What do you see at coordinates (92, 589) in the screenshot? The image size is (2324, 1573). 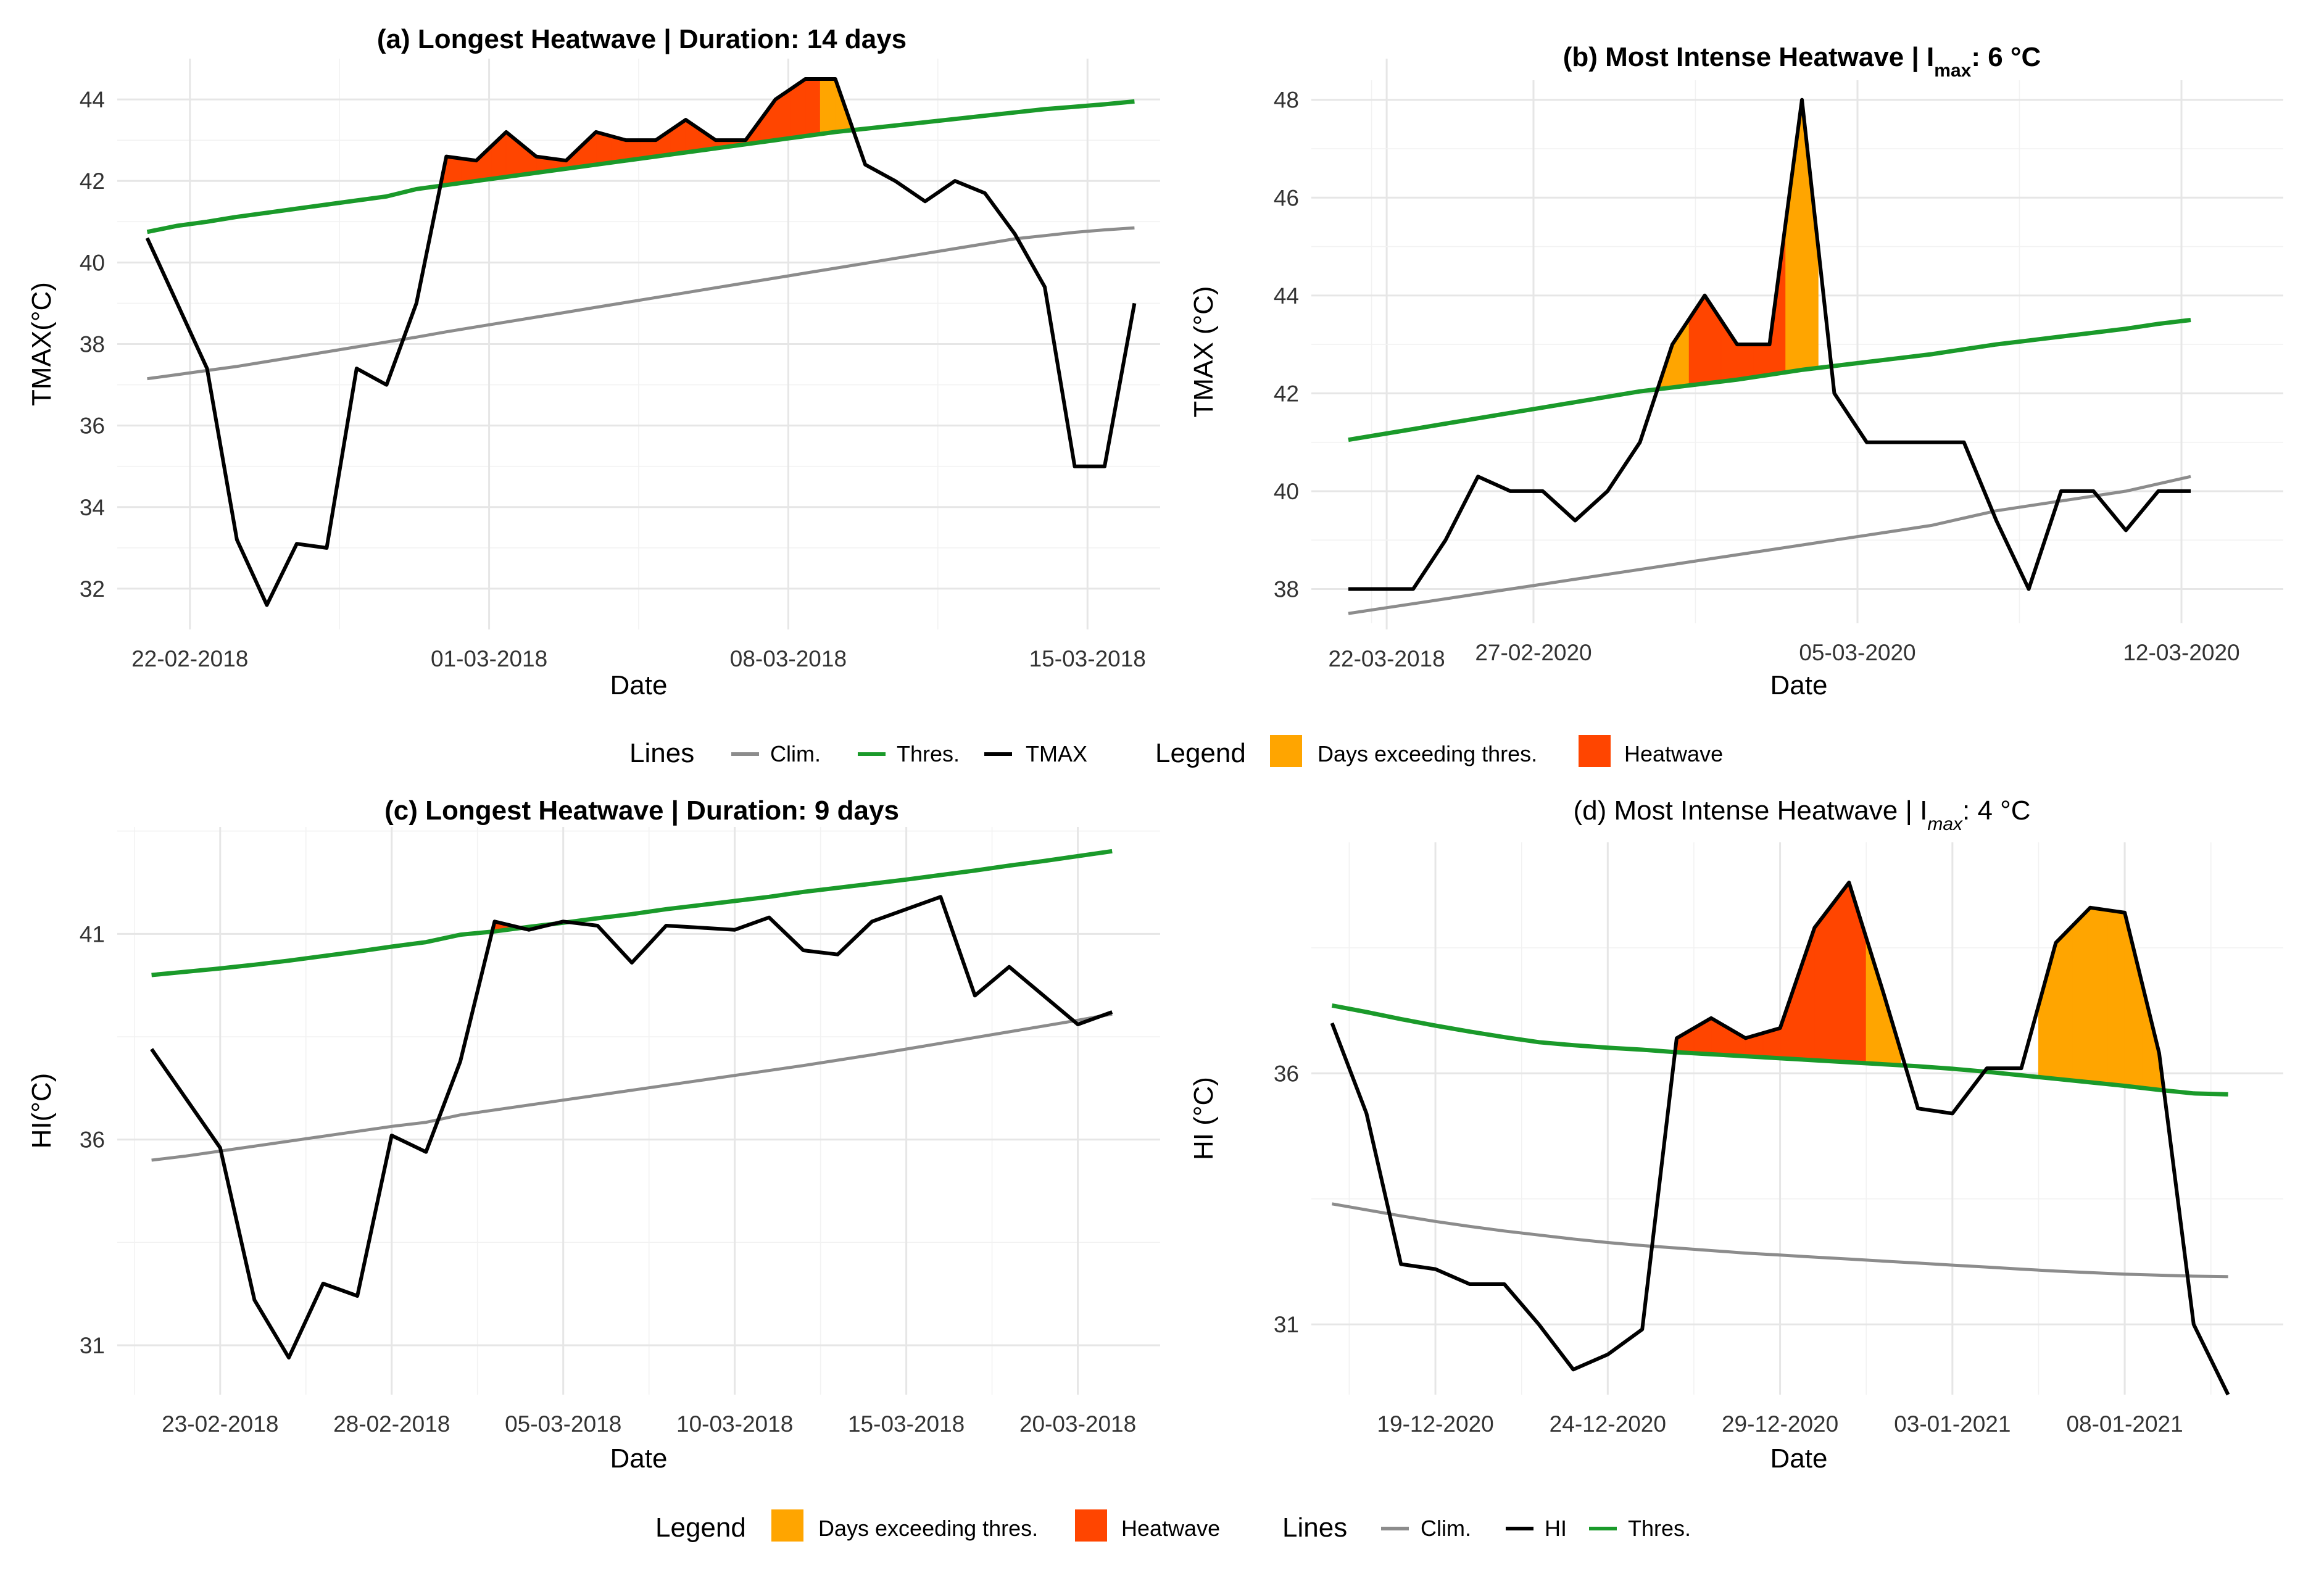 I see `y-tick-label: 32` at bounding box center [92, 589].